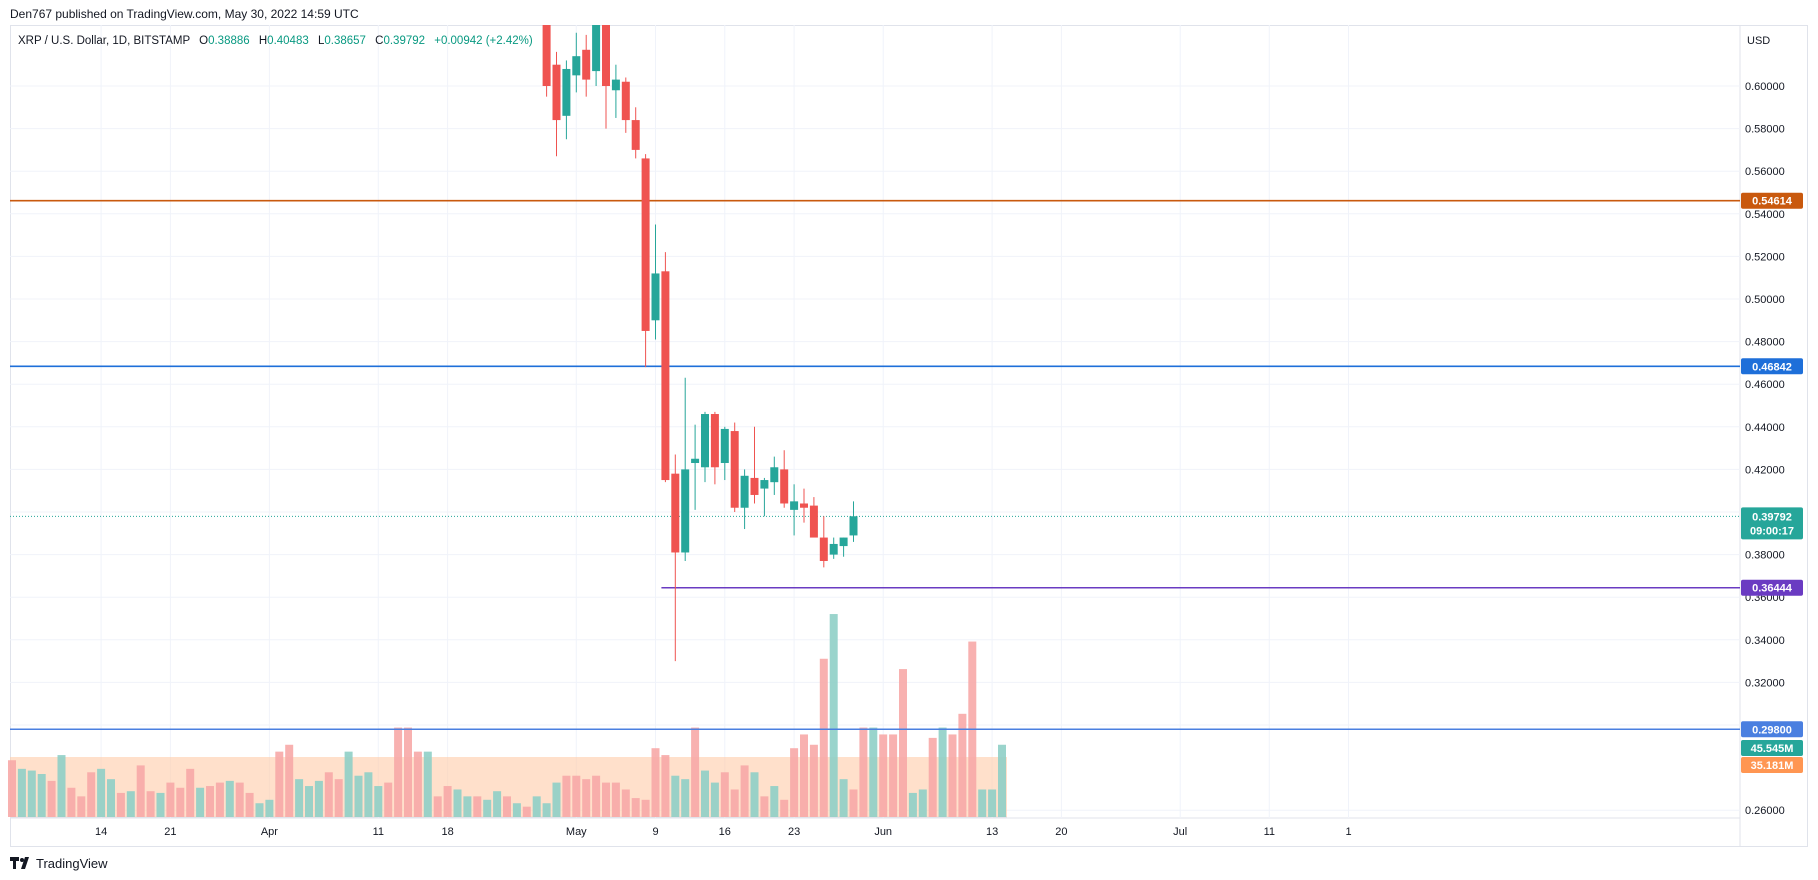 This screenshot has height=880, width=1818. What do you see at coordinates (1772, 748) in the screenshot?
I see `volume-tag` at bounding box center [1772, 748].